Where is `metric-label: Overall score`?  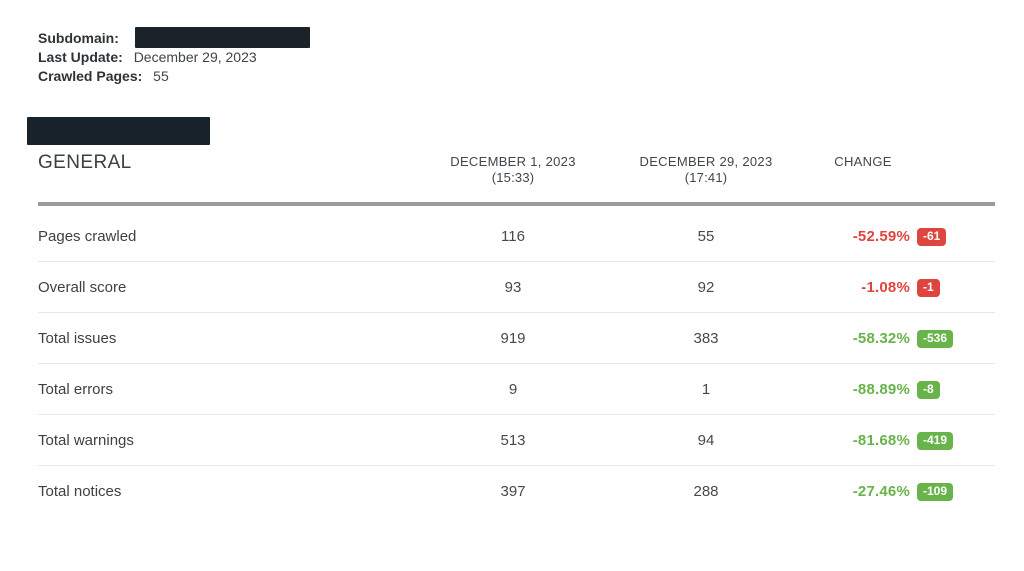 metric-label: Overall score is located at coordinates (82, 287).